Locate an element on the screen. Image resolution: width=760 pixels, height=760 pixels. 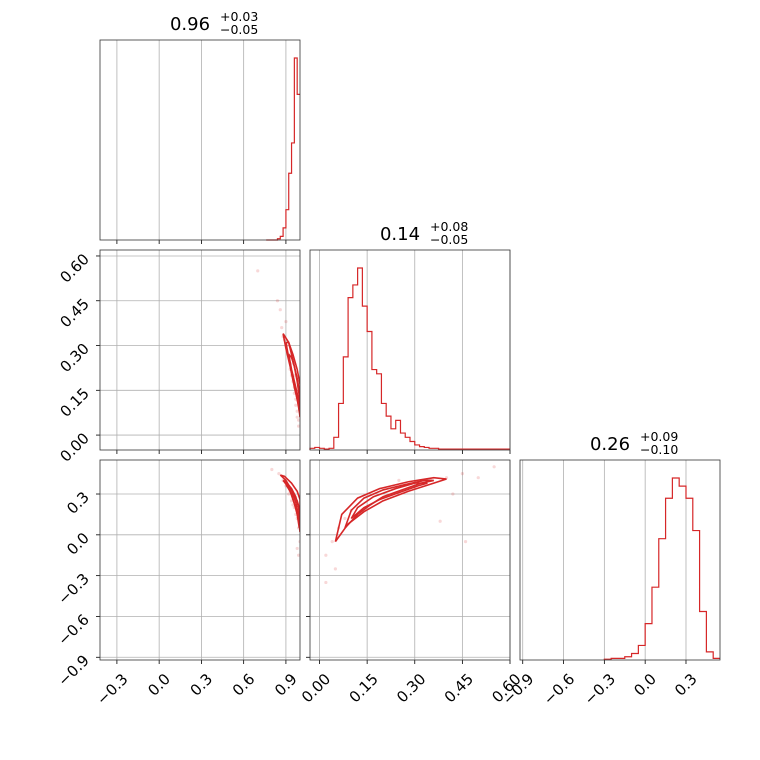
hist-2-xtick-label: −0.6 is located at coordinates (559, 689).